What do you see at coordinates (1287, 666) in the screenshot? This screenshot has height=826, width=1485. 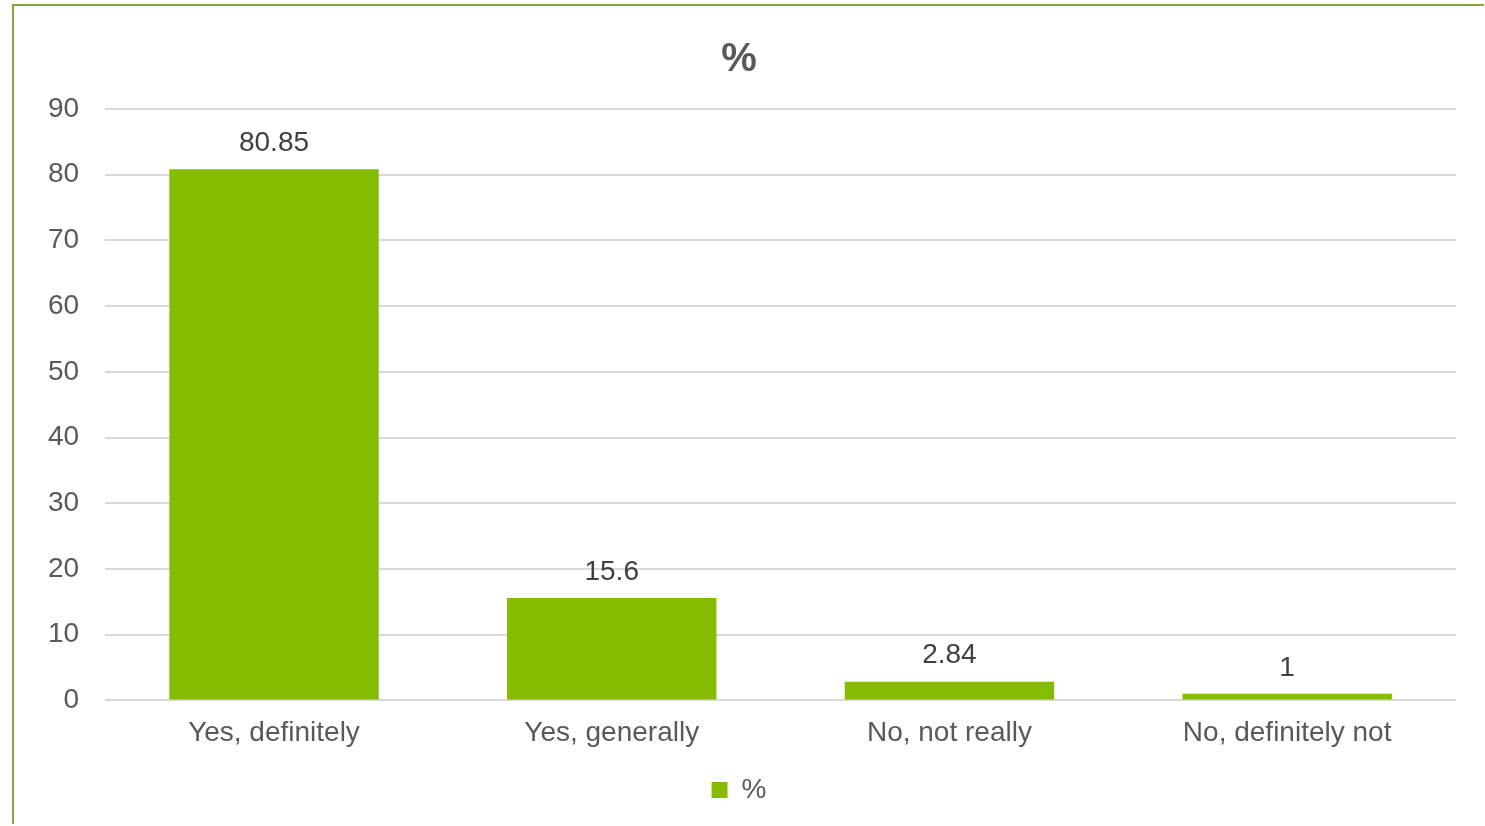 I see `data-label: 1` at bounding box center [1287, 666].